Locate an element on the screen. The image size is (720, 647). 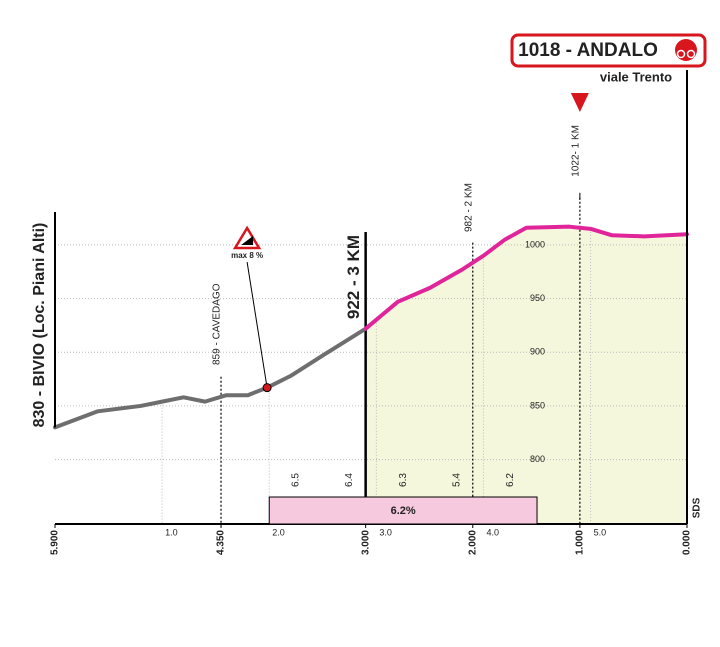
max-gradient-label: max 8 % is located at coordinates (247, 255).